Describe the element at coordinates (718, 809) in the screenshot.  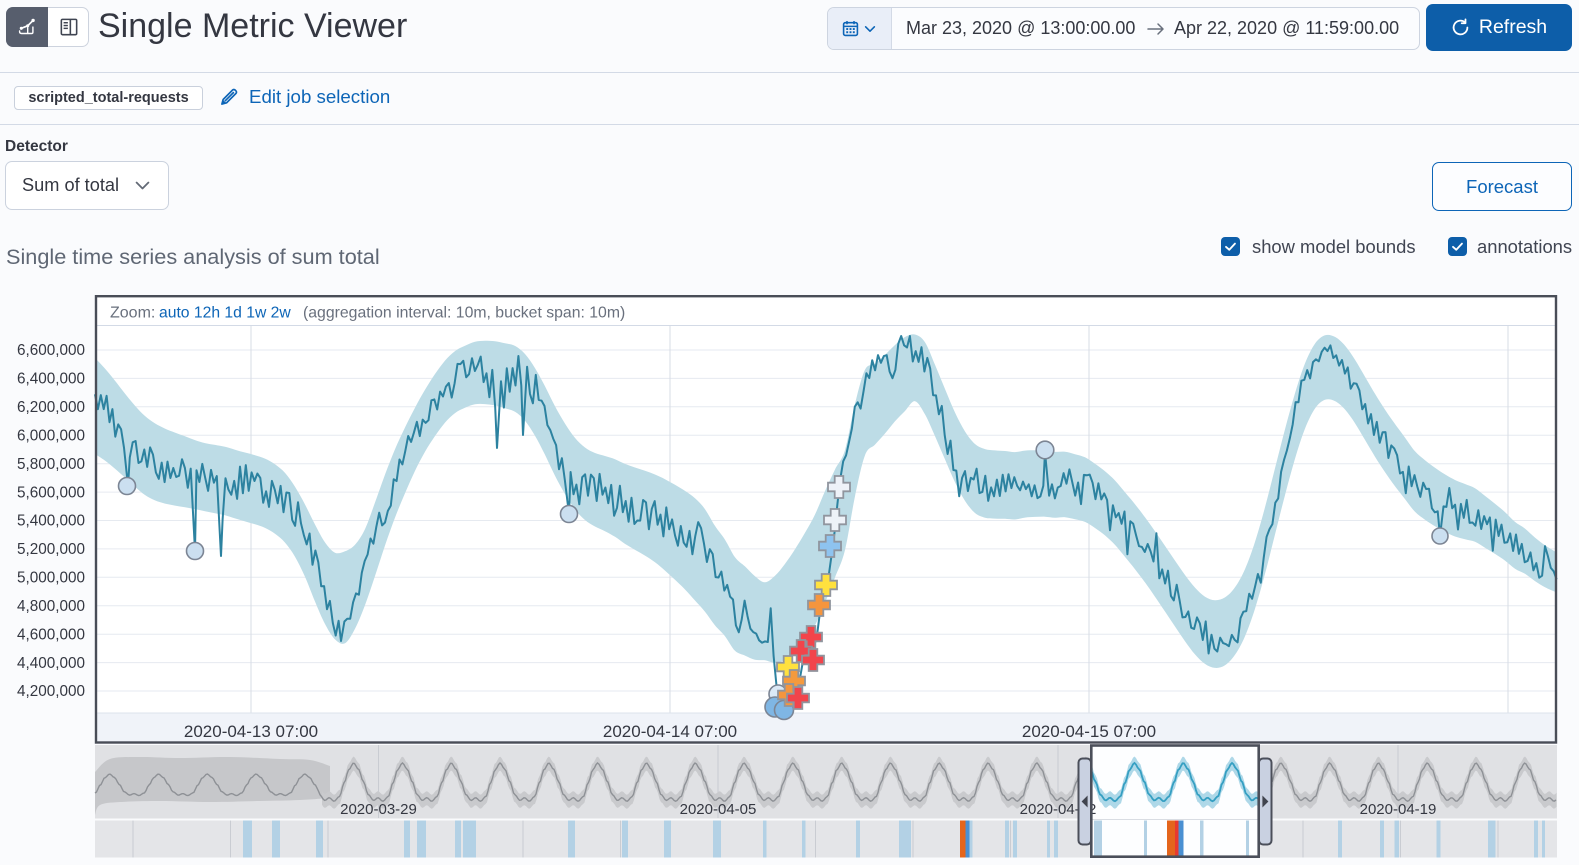
I see `svg-text: 2020-04-05` at that location.